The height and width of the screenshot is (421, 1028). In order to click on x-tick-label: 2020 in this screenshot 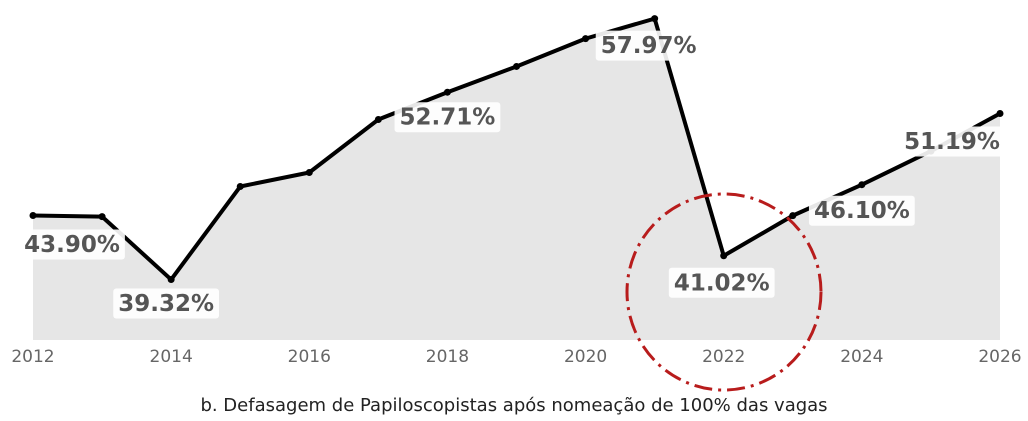, I will do `click(585, 357)`.